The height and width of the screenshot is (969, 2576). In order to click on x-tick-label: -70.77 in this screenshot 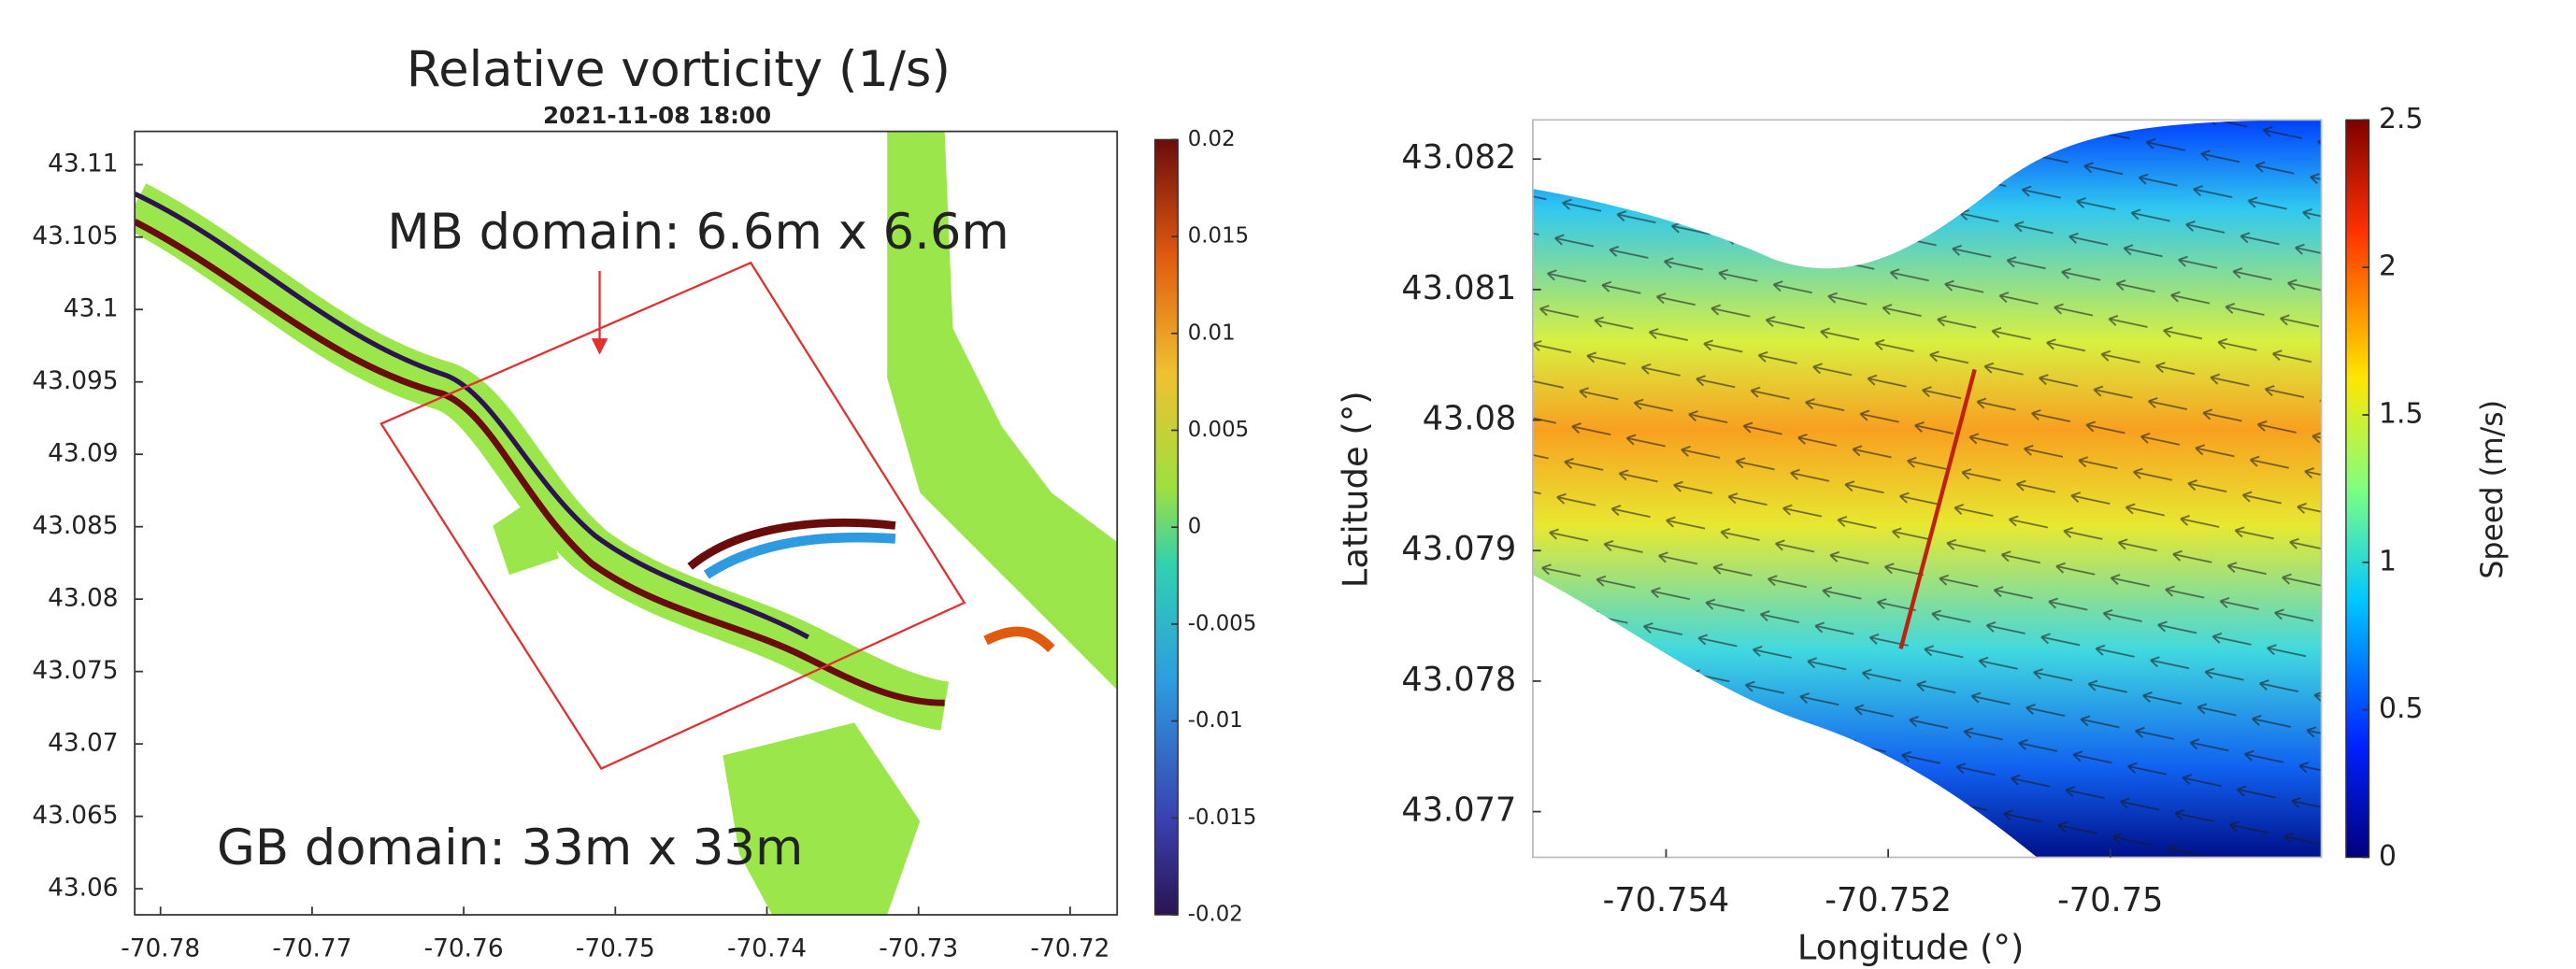, I will do `click(311, 948)`.